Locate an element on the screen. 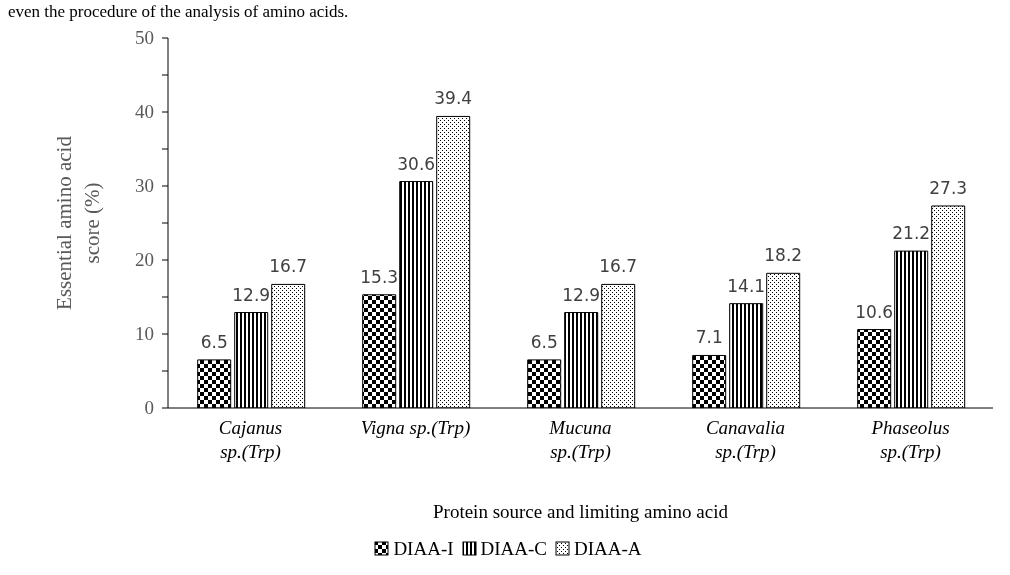 Image resolution: width=1010 pixels, height=575 pixels. x-tick-label: Cajanus sp.(Trp) is located at coordinates (250, 440).